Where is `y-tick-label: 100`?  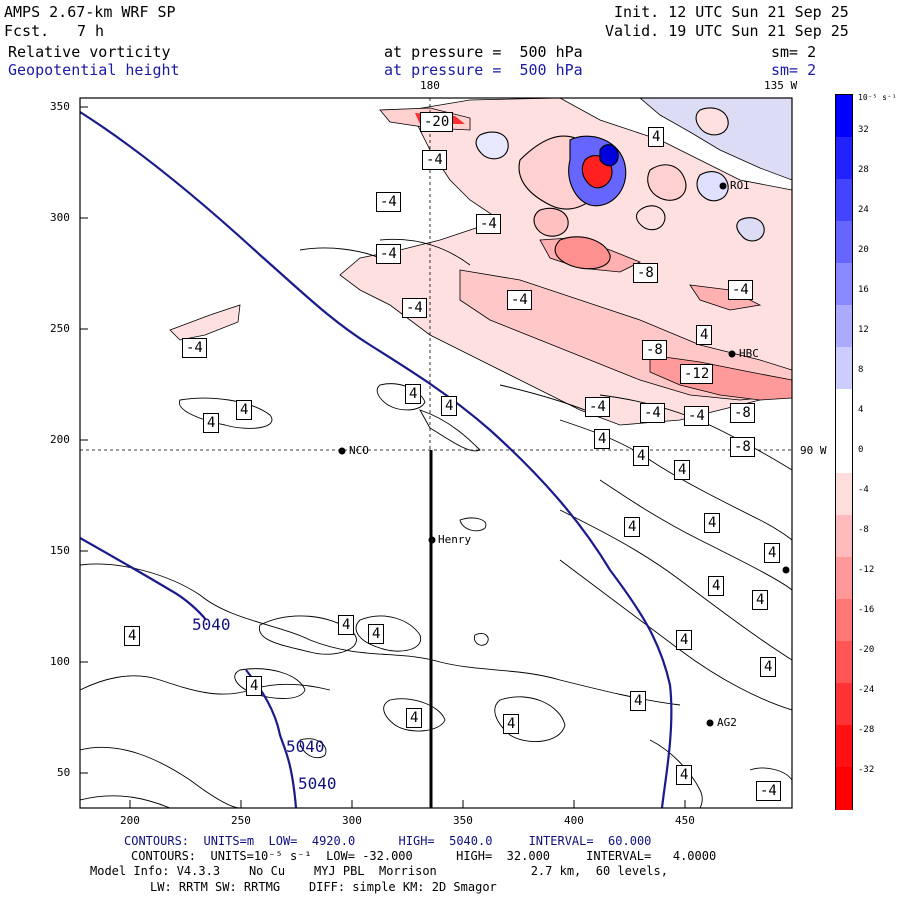 y-tick-label: 100 is located at coordinates (60, 661).